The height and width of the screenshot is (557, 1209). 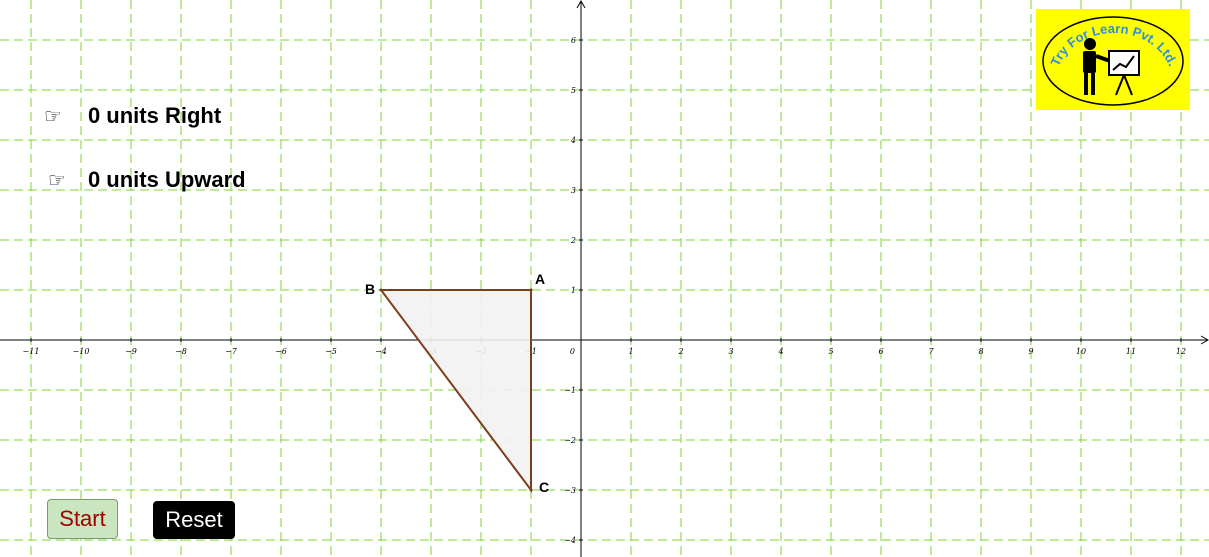 I want to click on x-tick-label: 5, so click(x=830, y=351).